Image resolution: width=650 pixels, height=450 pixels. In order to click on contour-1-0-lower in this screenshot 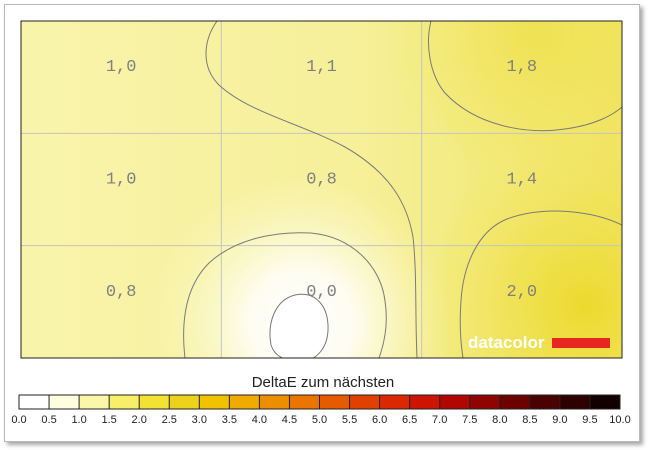, I will do `click(285, 295)`.